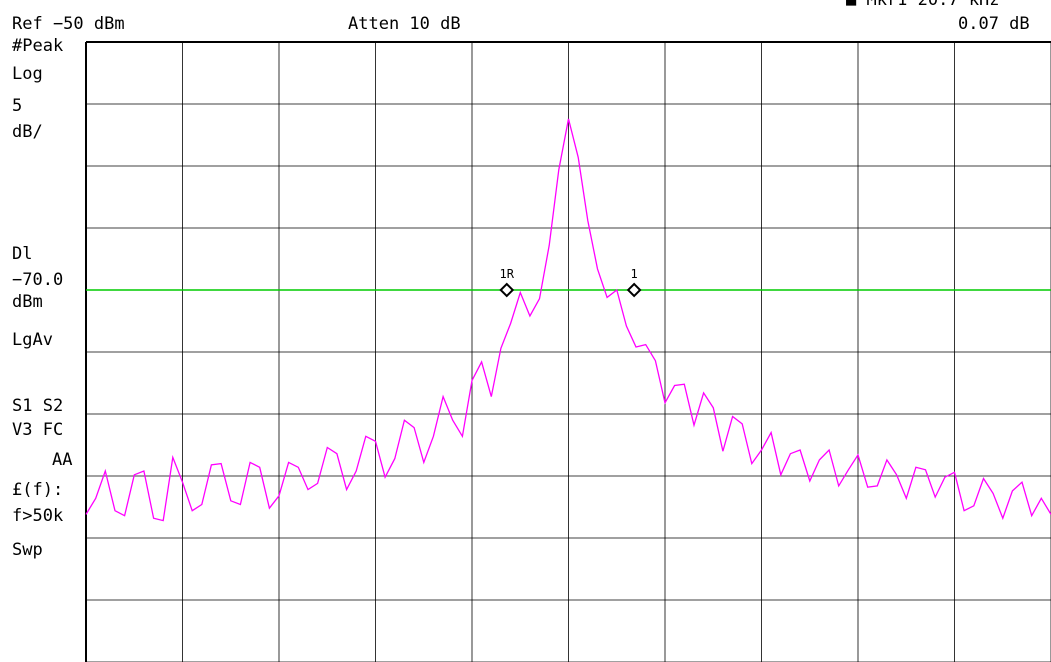 The height and width of the screenshot is (662, 1051). I want to click on marker-1-label: 1, so click(634, 274).